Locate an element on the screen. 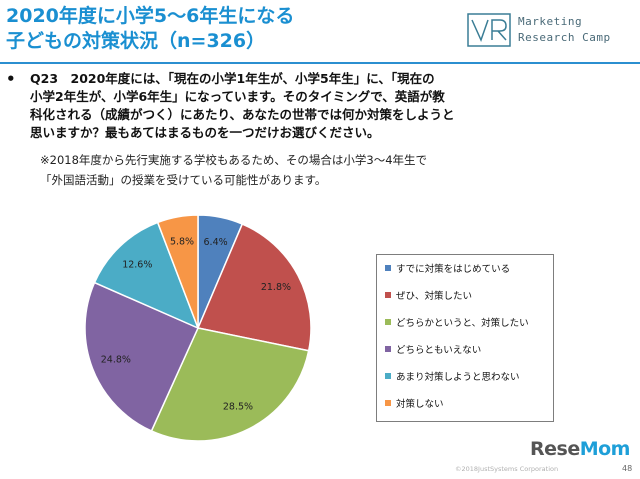  logo-text: Marketing Research Camp is located at coordinates (564, 30).